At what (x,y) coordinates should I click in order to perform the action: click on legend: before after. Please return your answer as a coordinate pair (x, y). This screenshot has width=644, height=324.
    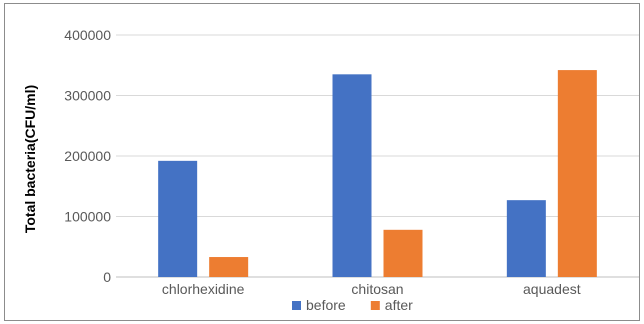
    Looking at the image, I should click on (352, 305).